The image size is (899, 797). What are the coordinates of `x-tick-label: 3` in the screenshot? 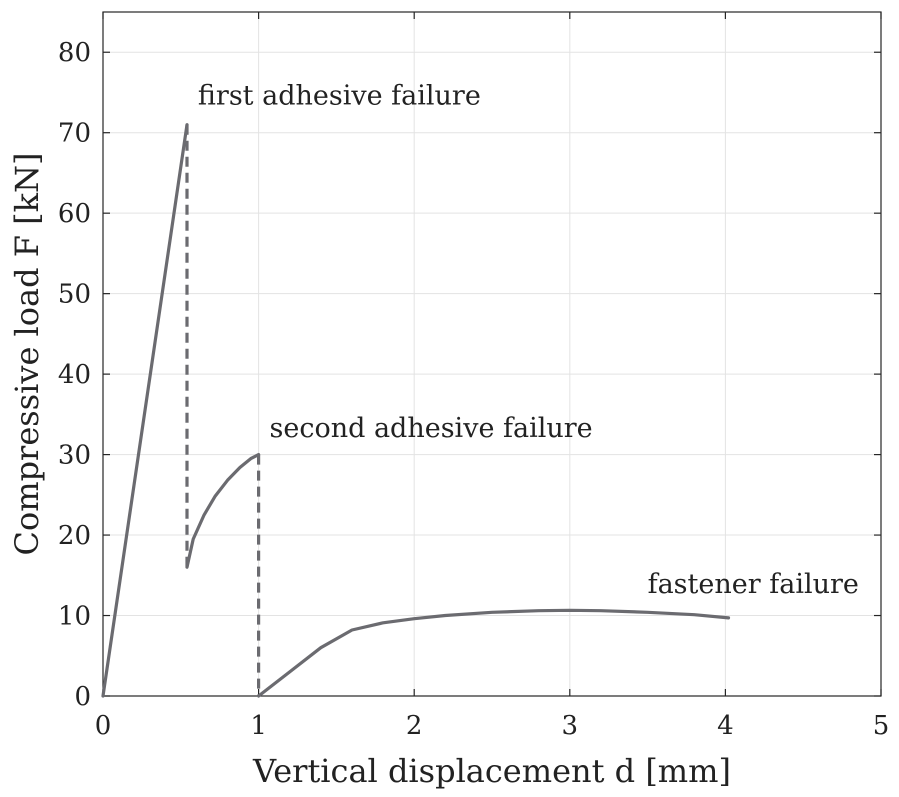 It's located at (570, 726).